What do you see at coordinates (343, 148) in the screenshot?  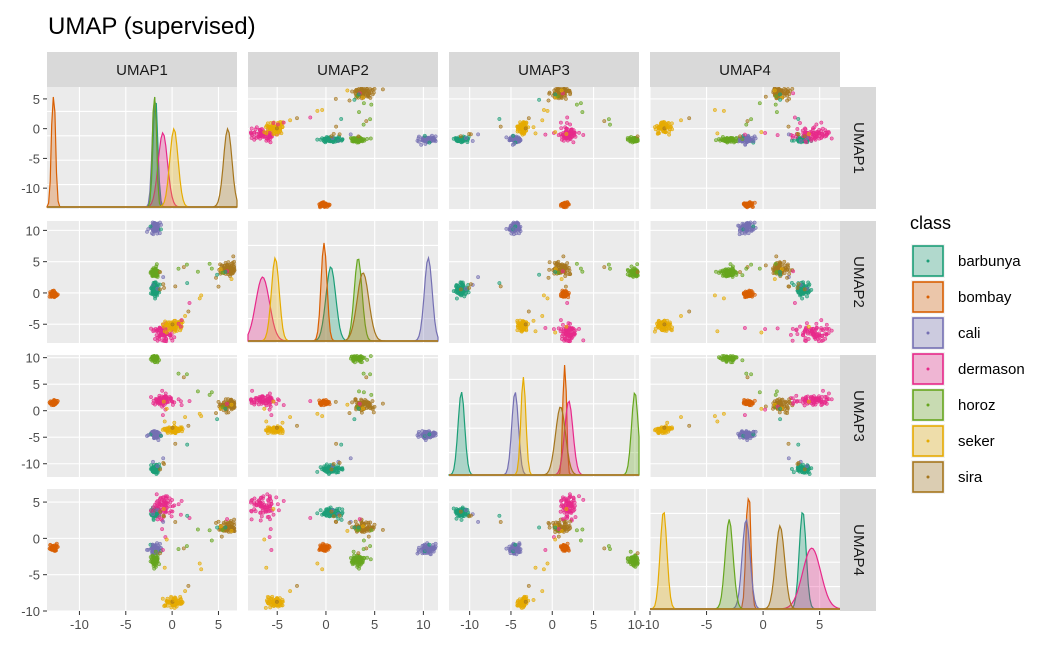 I see `panel-umap1-umap2` at bounding box center [343, 148].